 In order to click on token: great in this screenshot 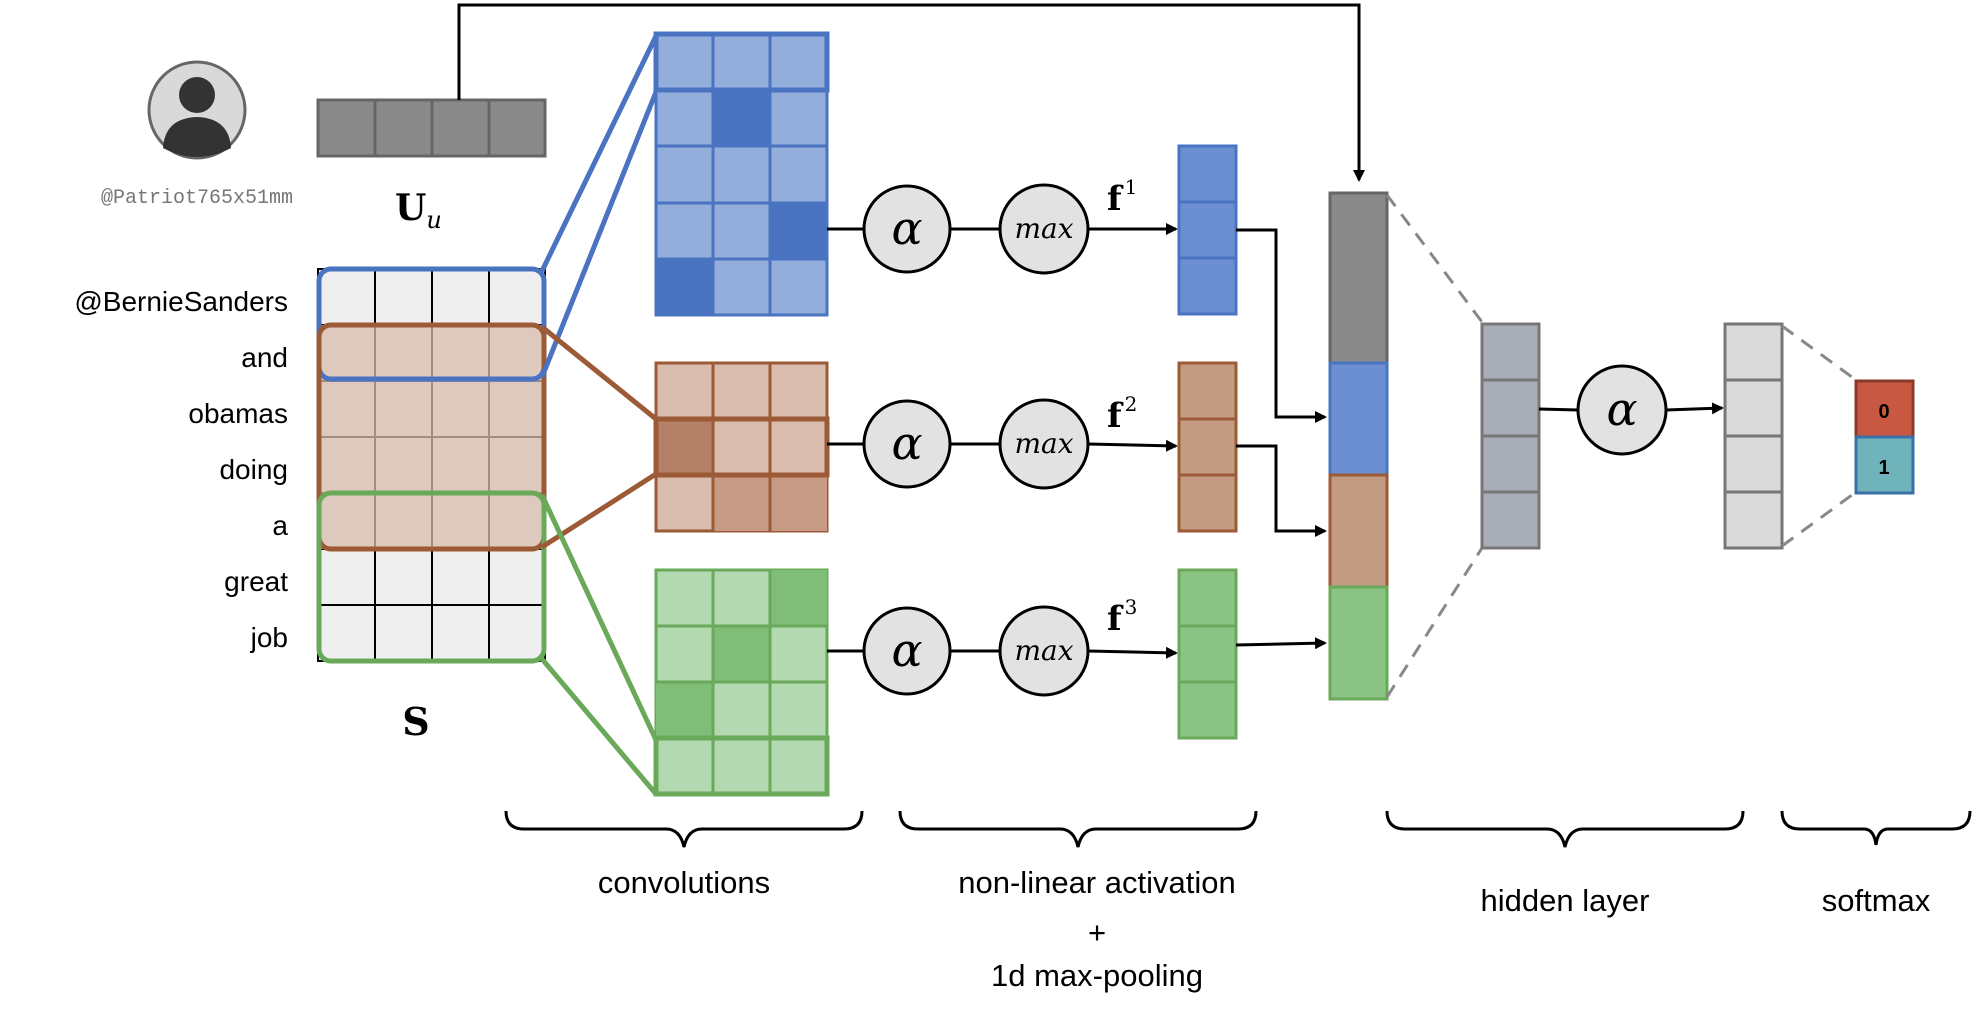, I will do `click(256, 581)`.